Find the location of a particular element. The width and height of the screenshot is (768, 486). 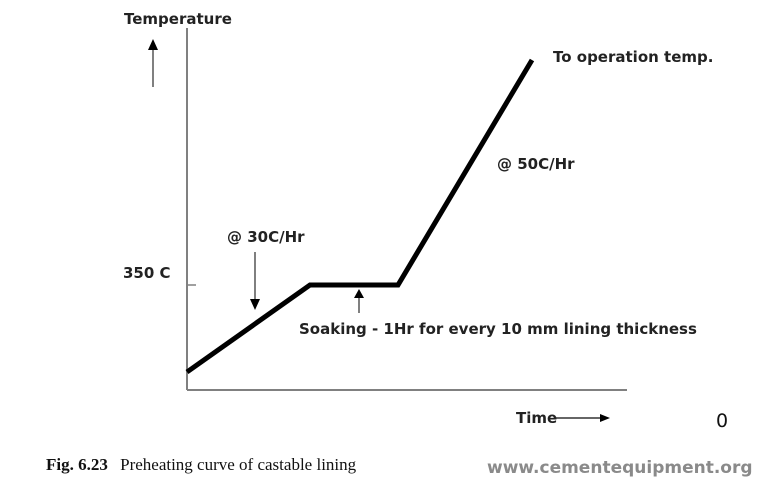

rate1-arrowhead-icon is located at coordinates (255, 304).